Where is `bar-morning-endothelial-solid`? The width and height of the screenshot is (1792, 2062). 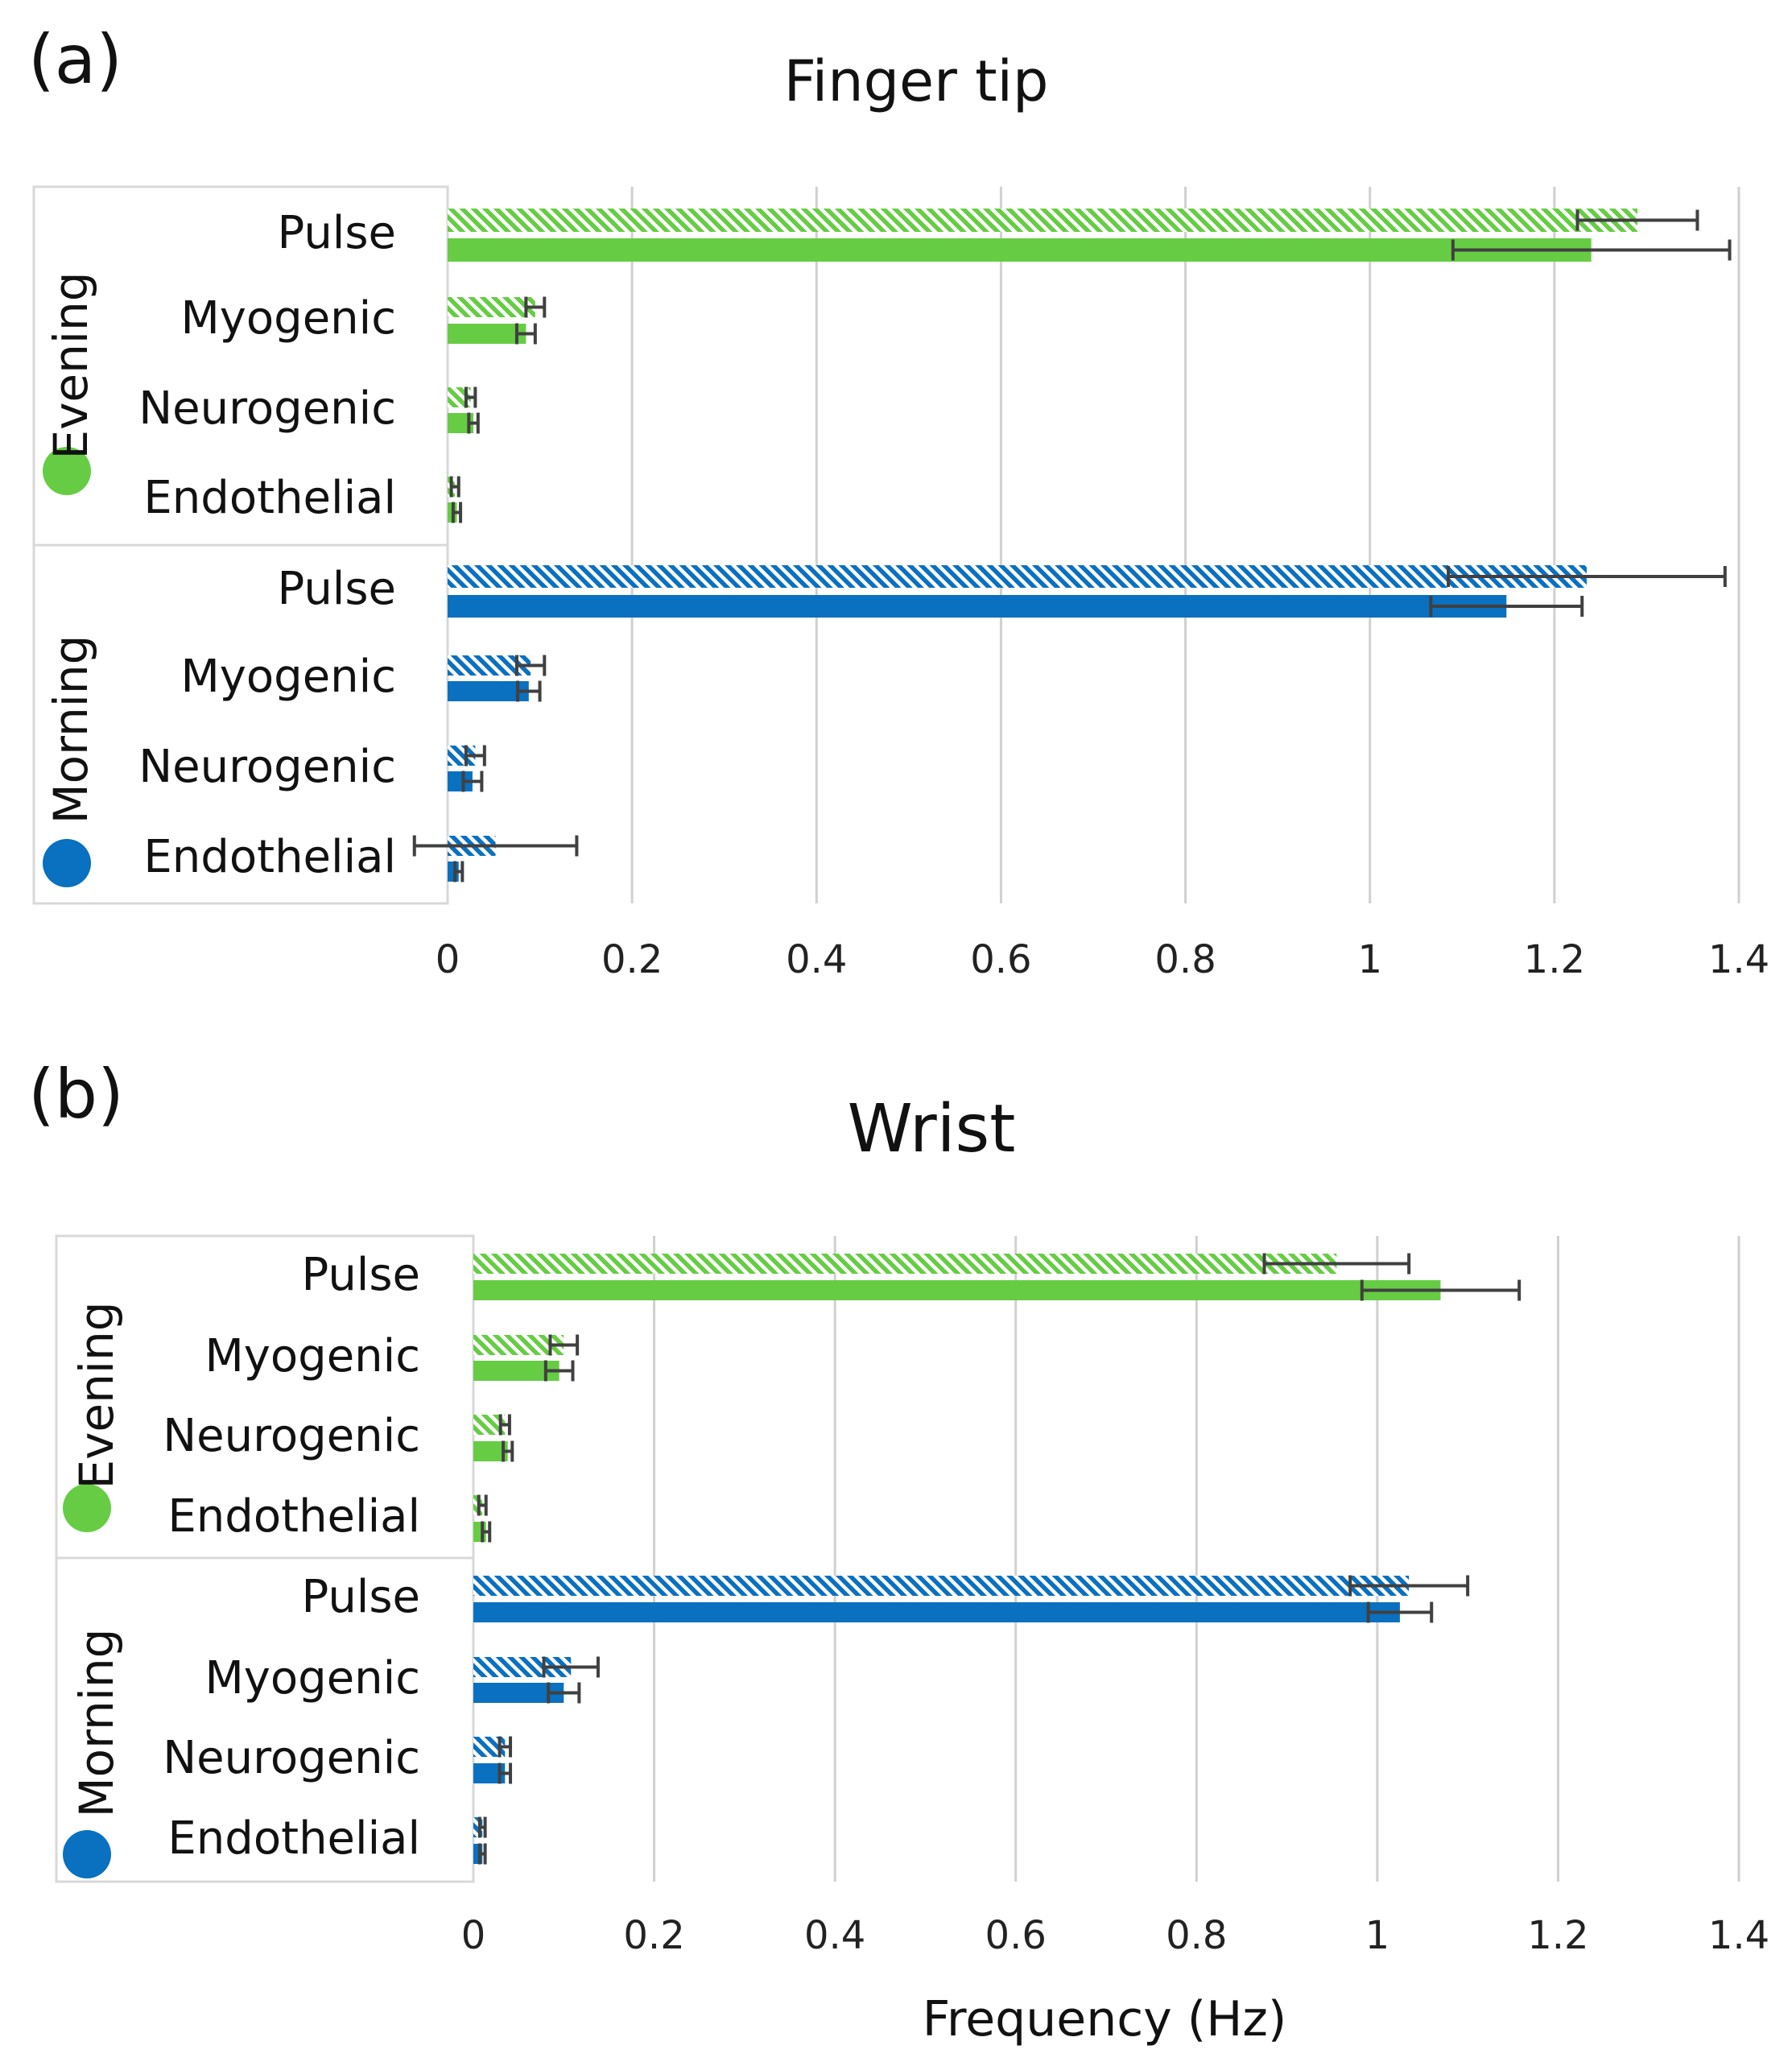 bar-morning-endothelial-solid is located at coordinates (478, 1854).